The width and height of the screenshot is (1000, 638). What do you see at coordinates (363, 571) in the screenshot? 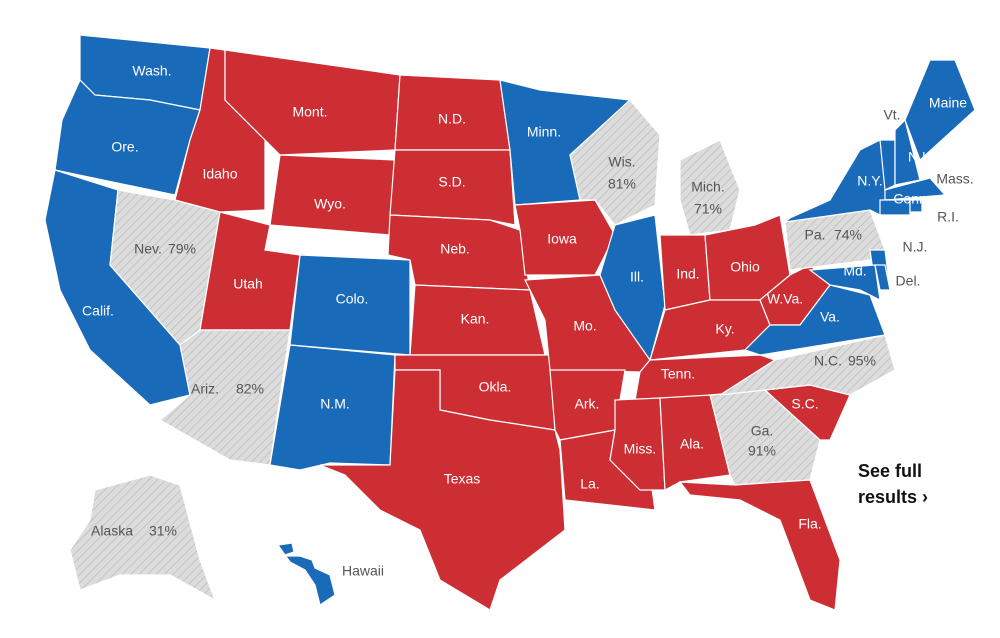
I see `state-label: Hawaii` at bounding box center [363, 571].